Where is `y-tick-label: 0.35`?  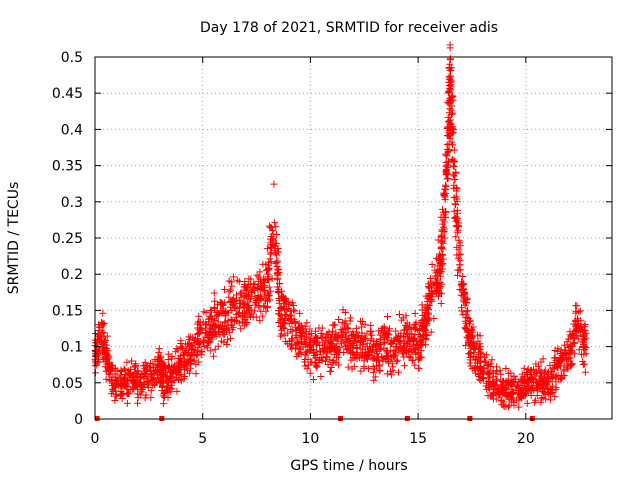 y-tick-label: 0.35 is located at coordinates (67, 167).